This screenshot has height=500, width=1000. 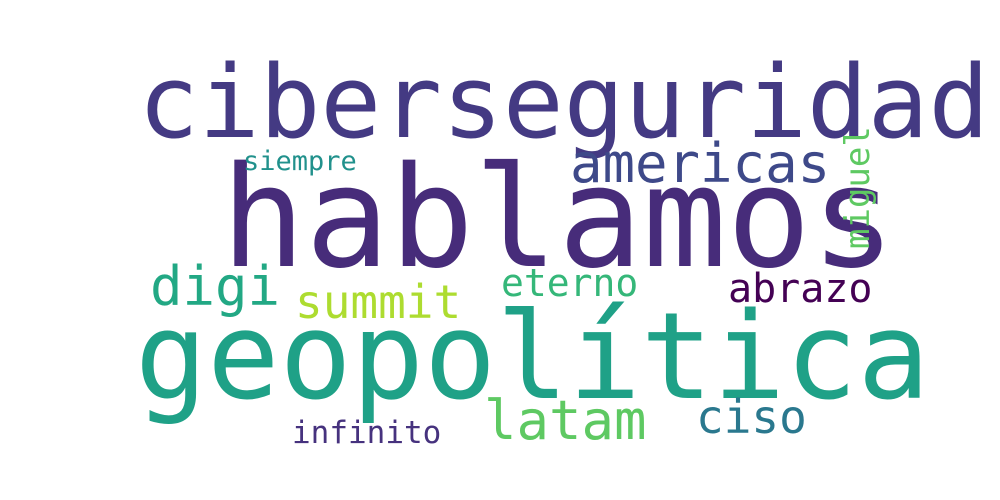 What do you see at coordinates (300, 161) in the screenshot?
I see `word-siempre: siempre` at bounding box center [300, 161].